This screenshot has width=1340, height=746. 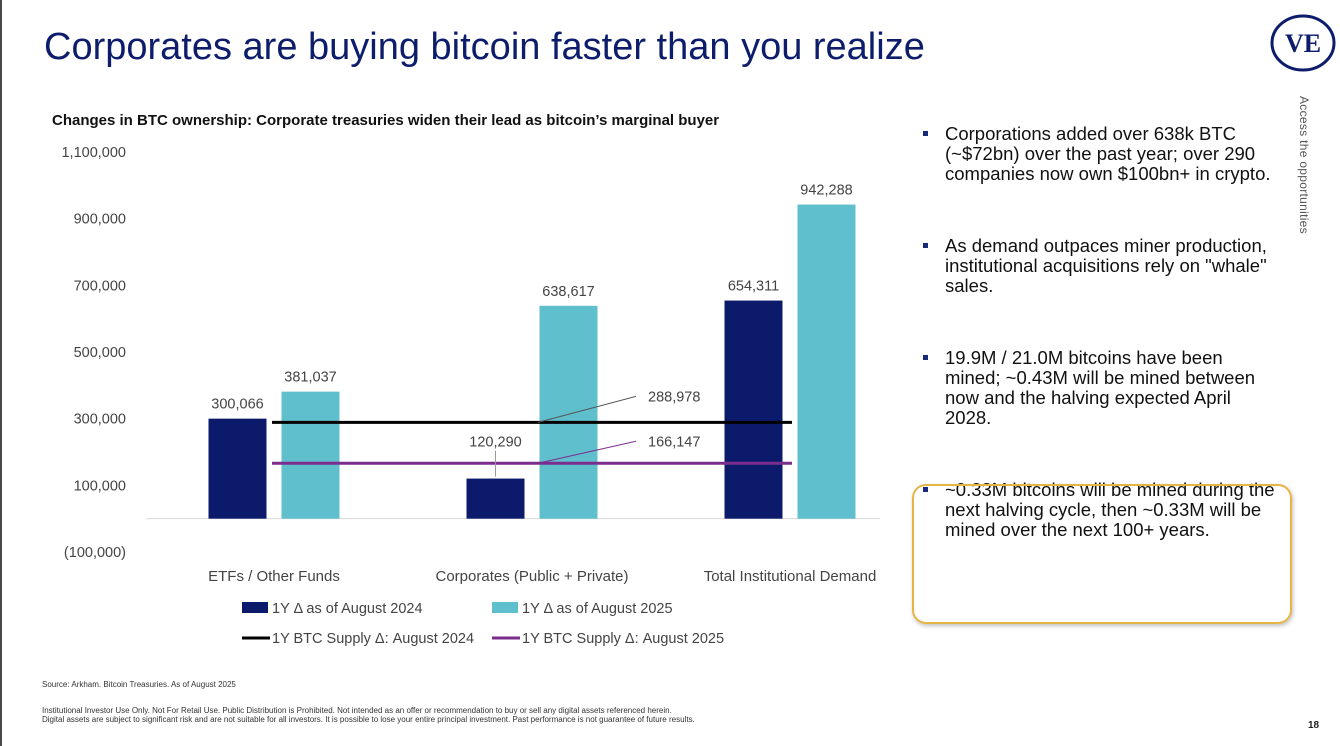 I want to click on y-tick-label: 900,000, so click(x=100, y=220).